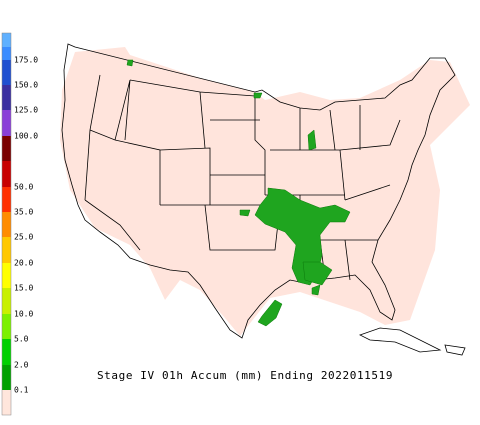 This screenshot has height=425, width=480. Describe the element at coordinates (23, 212) in the screenshot. I see `colorbar-label: 35.0` at that location.